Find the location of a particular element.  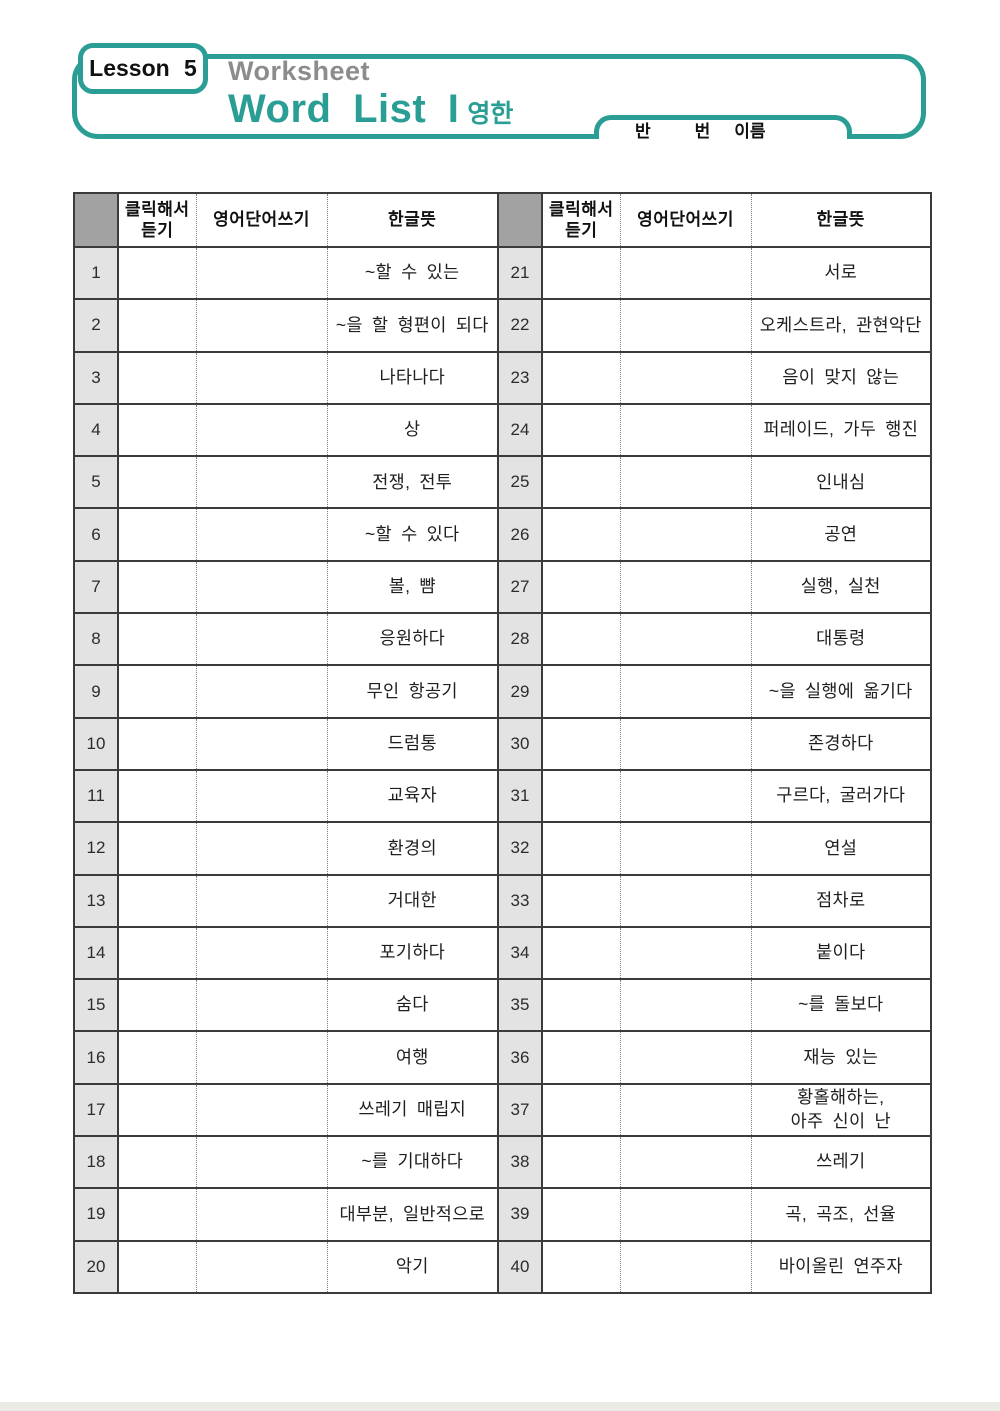

meaning-cell: 포기하다 is located at coordinates (412, 953).